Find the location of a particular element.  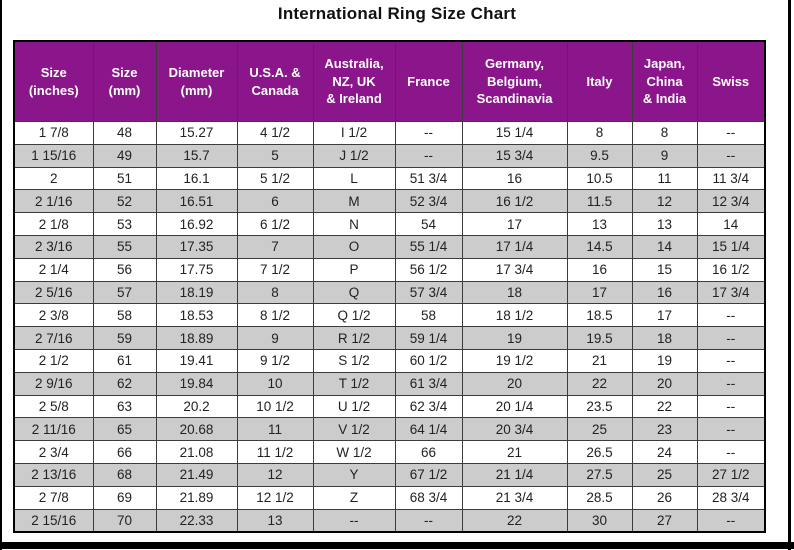

table-cell: 10 is located at coordinates (275, 383).